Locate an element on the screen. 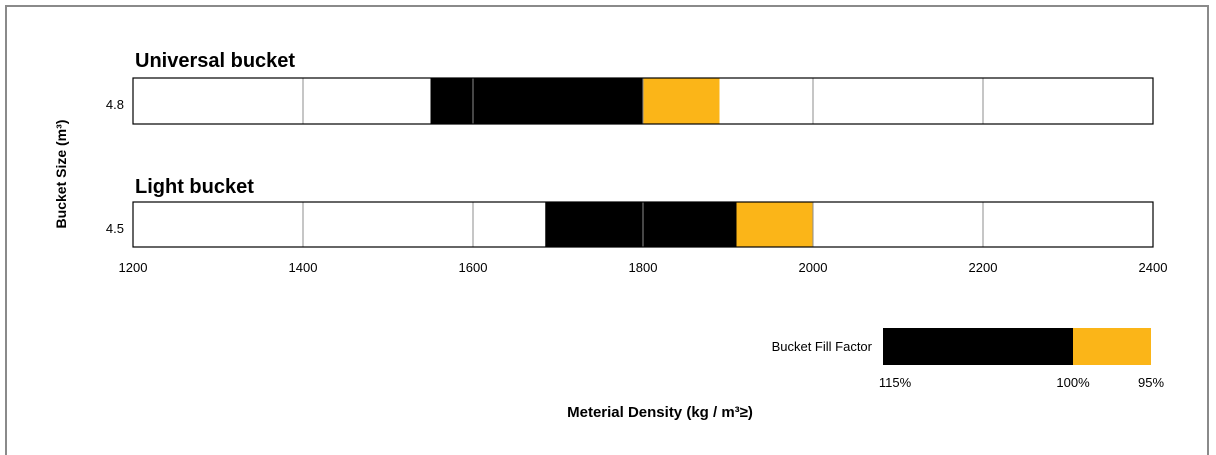  x-axis-ticks: 1200 1400 1600 1800 2000 2200 2400 is located at coordinates (643, 267).